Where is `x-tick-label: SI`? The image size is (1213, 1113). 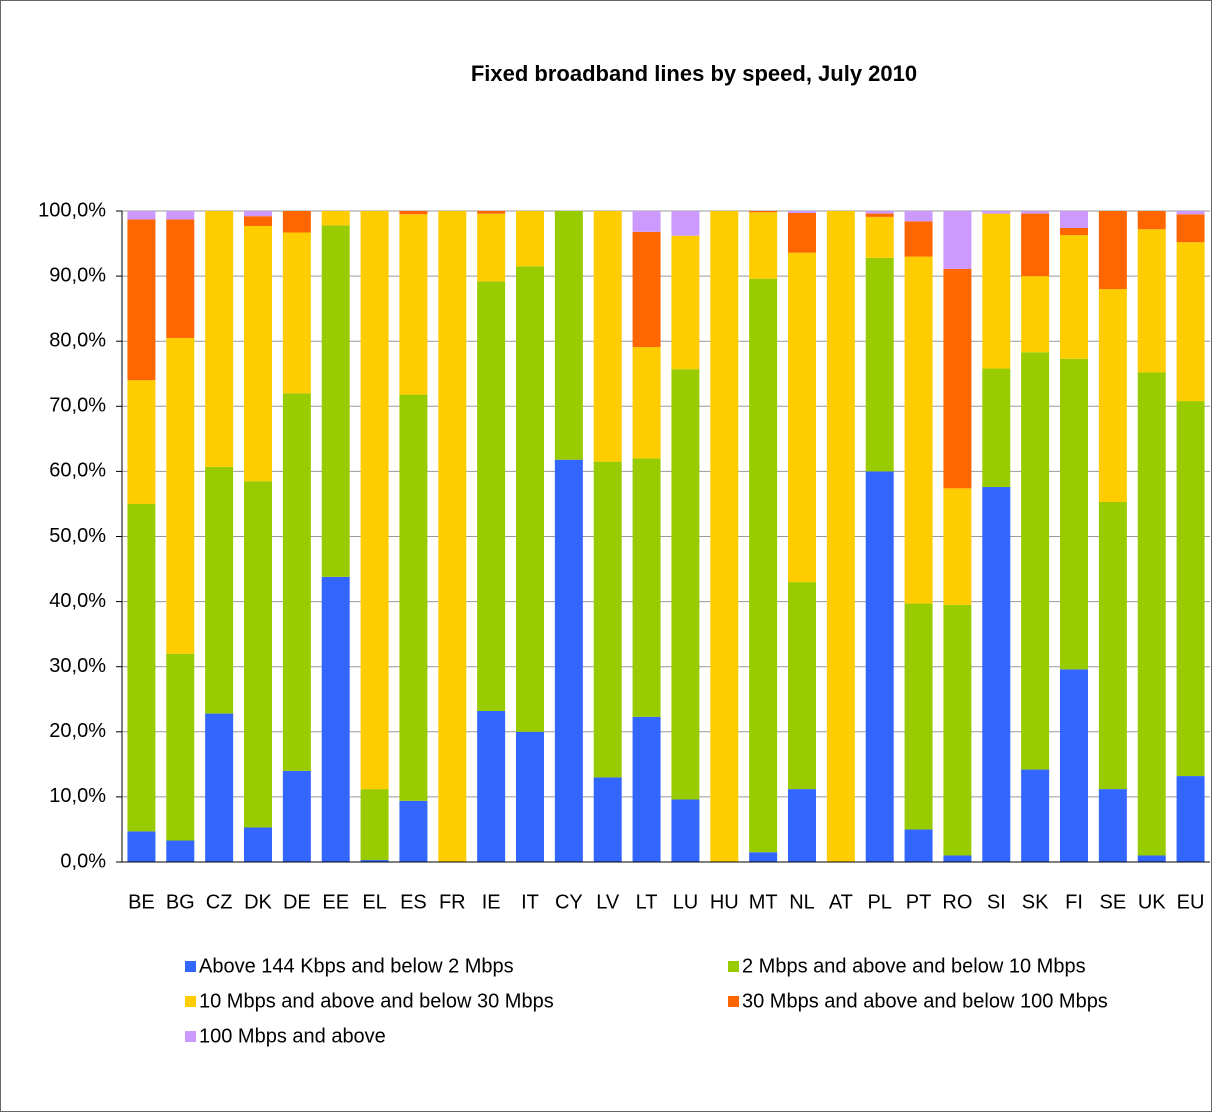 x-tick-label: SI is located at coordinates (996, 902).